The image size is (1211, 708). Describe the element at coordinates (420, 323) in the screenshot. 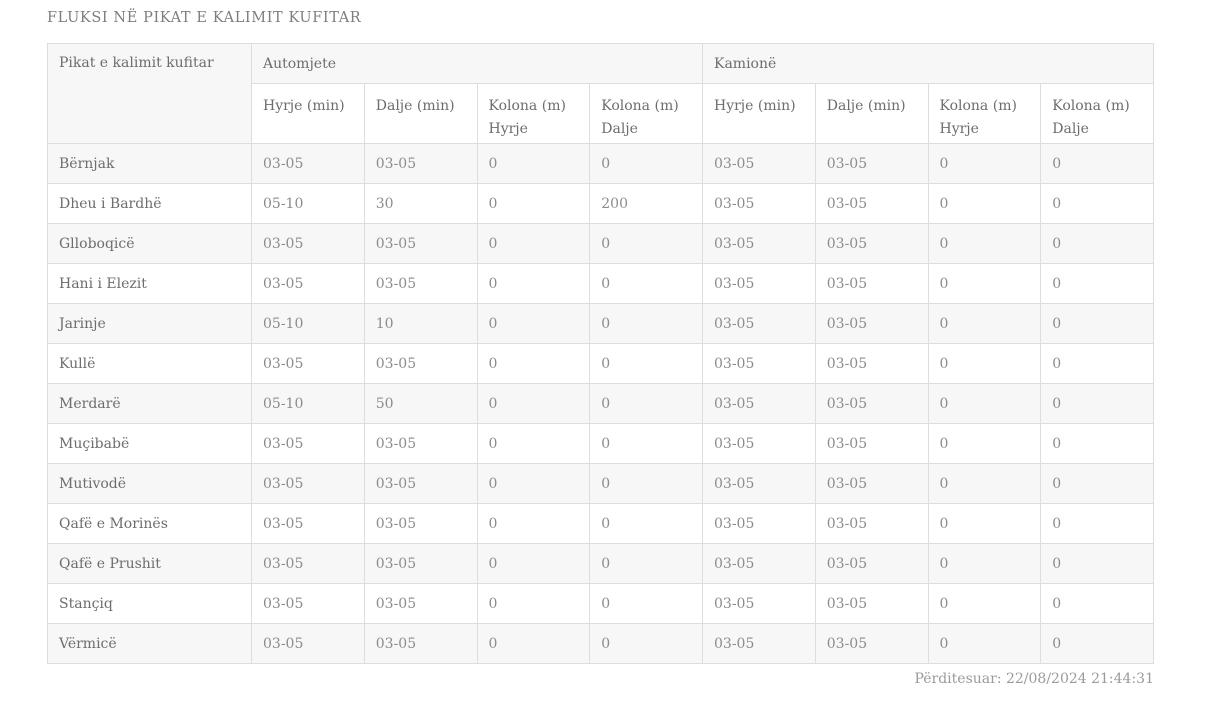

I see `value-cell: 10` at that location.